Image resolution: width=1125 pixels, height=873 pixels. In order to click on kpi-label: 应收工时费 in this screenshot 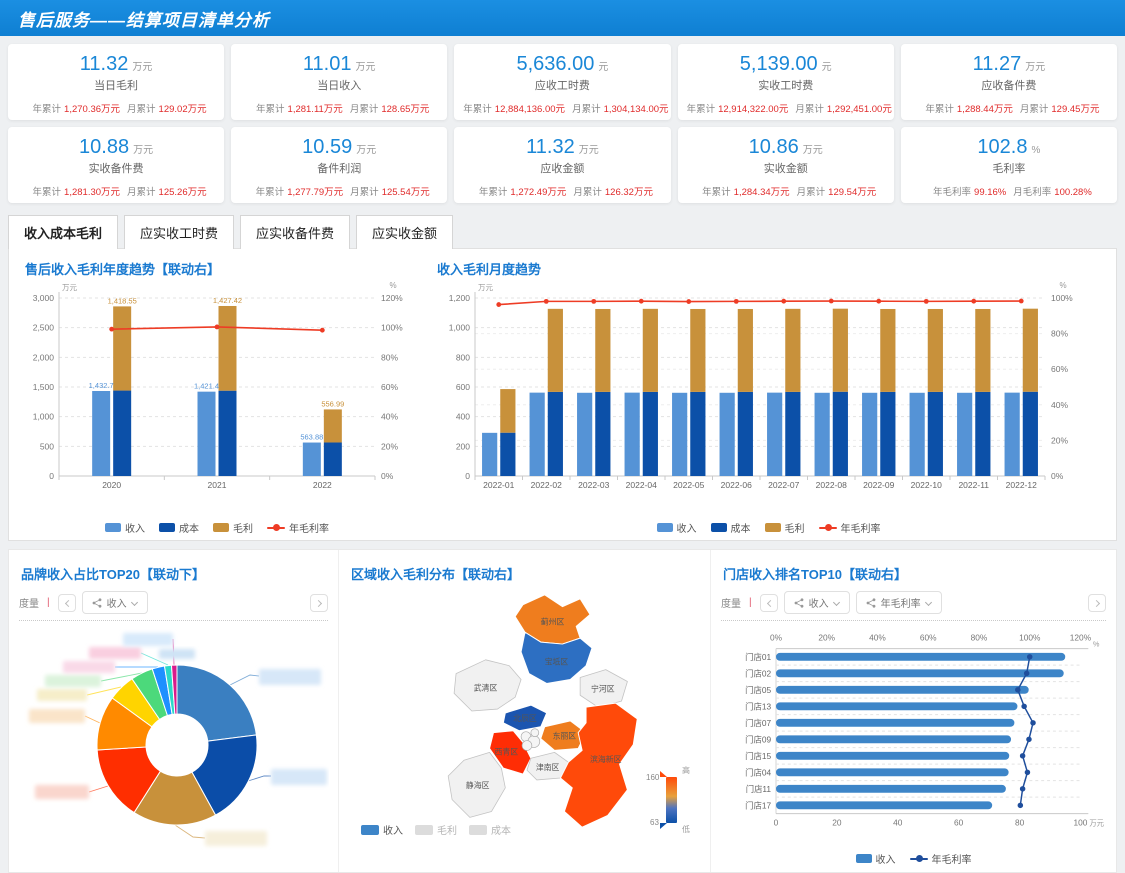, I will do `click(562, 86)`.